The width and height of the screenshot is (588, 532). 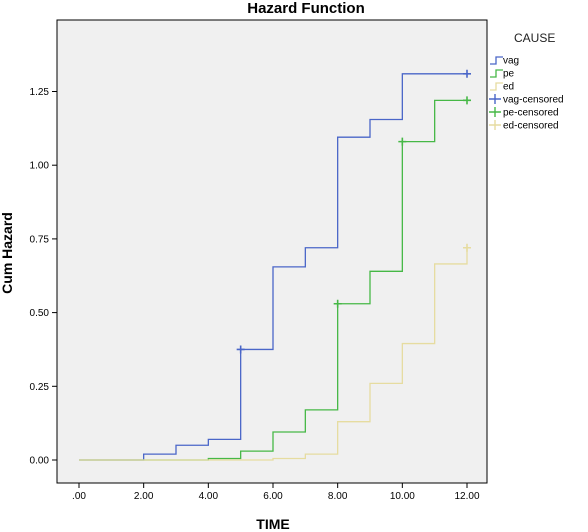 I want to click on legend-symbol-pe-censored, so click(x=495, y=112).